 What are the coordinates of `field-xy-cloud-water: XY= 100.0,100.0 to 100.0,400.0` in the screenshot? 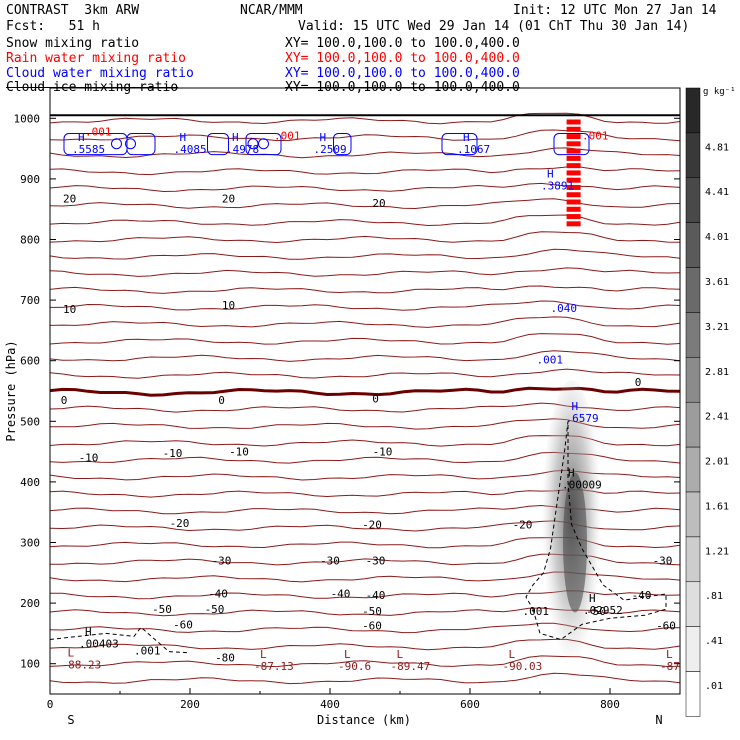 It's located at (402, 73).